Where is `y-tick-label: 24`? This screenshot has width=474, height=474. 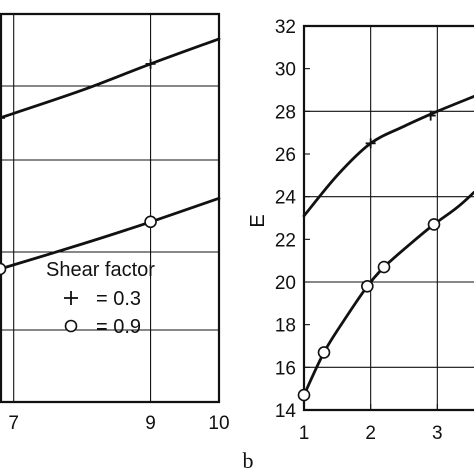 y-tick-label: 24 is located at coordinates (286, 198).